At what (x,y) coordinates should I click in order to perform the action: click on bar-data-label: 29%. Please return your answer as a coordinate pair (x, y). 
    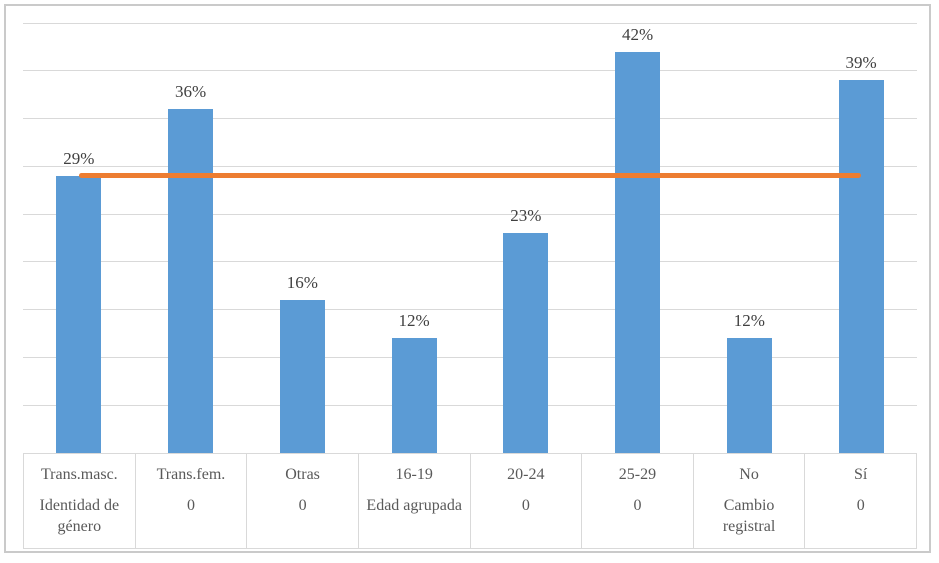
    Looking at the image, I should click on (79, 158).